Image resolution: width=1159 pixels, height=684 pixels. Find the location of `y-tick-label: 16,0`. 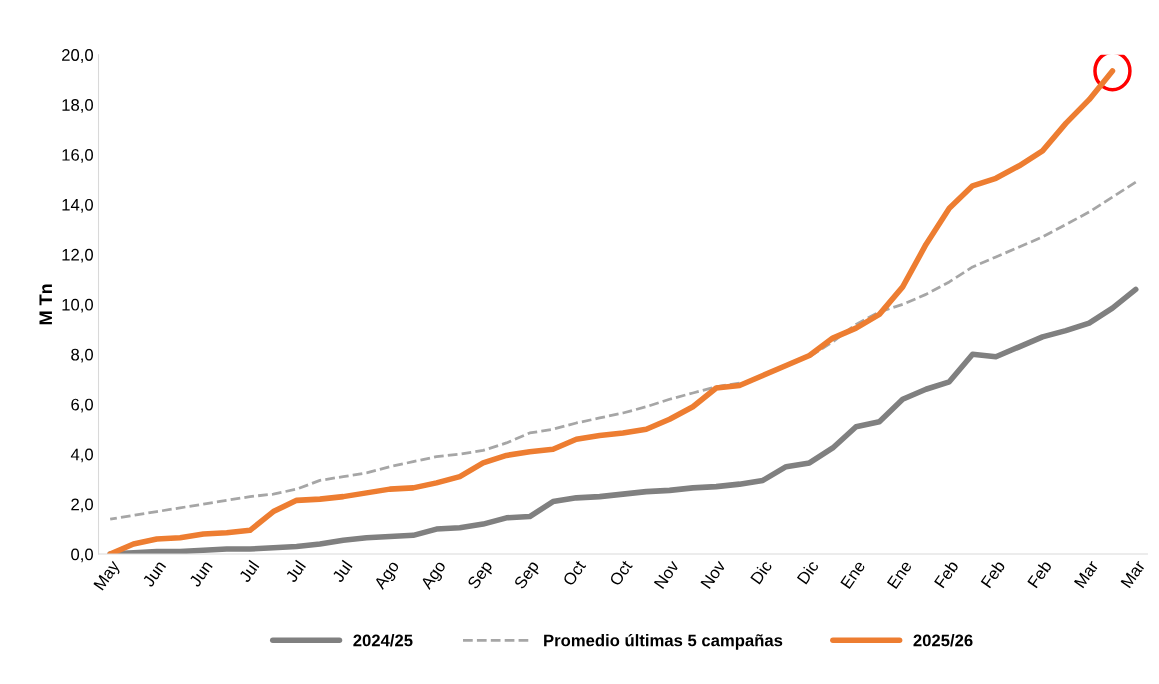

y-tick-label: 16,0 is located at coordinates (78, 155).